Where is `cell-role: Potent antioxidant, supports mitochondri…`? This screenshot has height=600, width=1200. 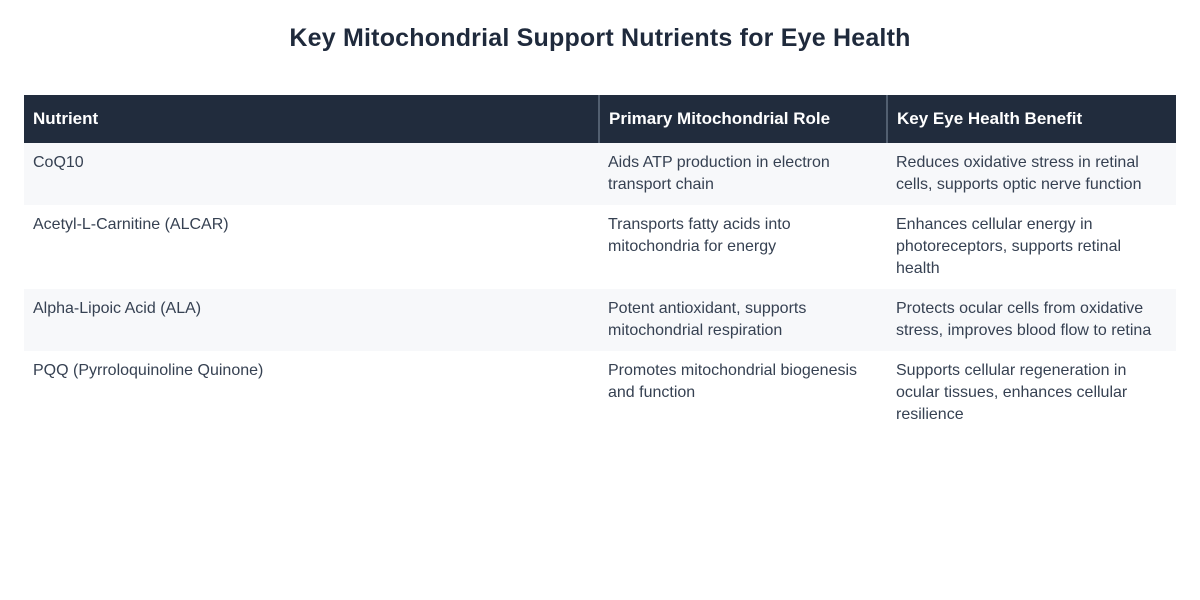
cell-role: Potent antioxidant, supports mitochondri… is located at coordinates (707, 319).